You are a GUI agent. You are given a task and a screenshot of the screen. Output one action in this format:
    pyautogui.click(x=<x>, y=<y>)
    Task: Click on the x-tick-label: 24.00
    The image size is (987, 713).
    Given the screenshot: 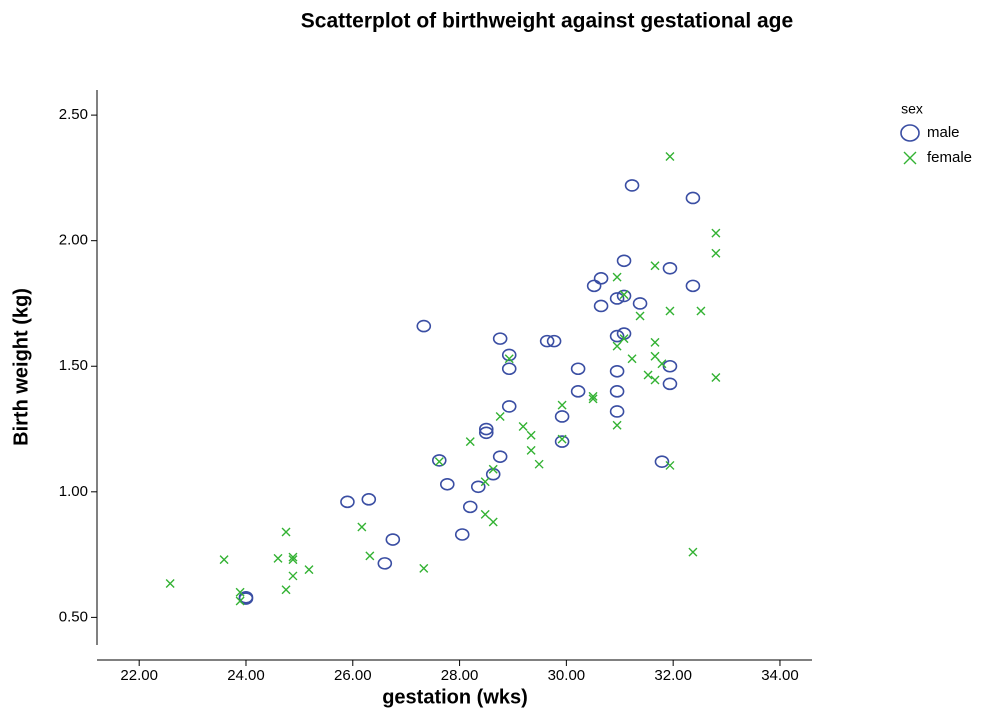 What is the action you would take?
    pyautogui.click(x=246, y=675)
    